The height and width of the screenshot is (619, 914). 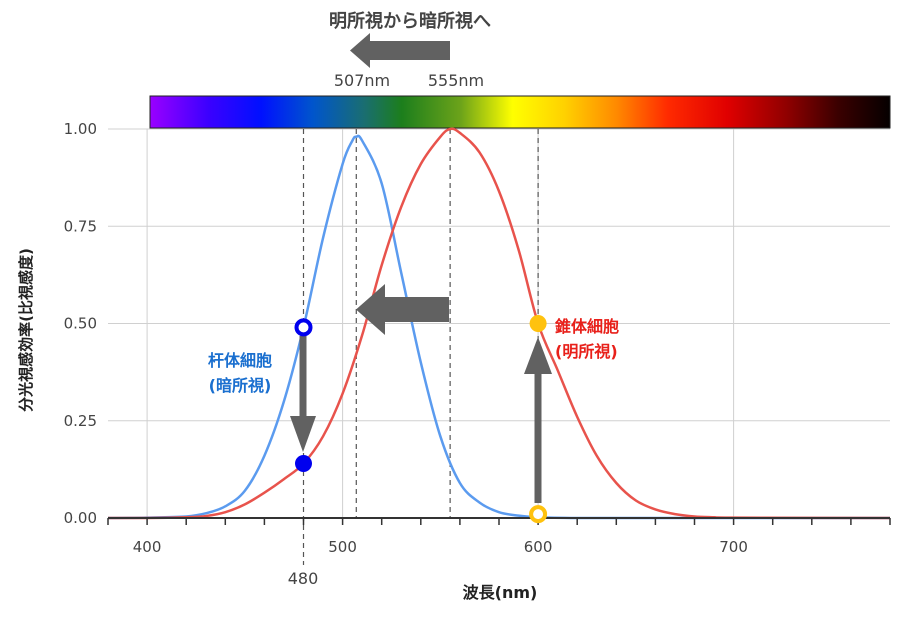 I want to click on x-axis-label: 波長(nm), so click(x=500, y=592).